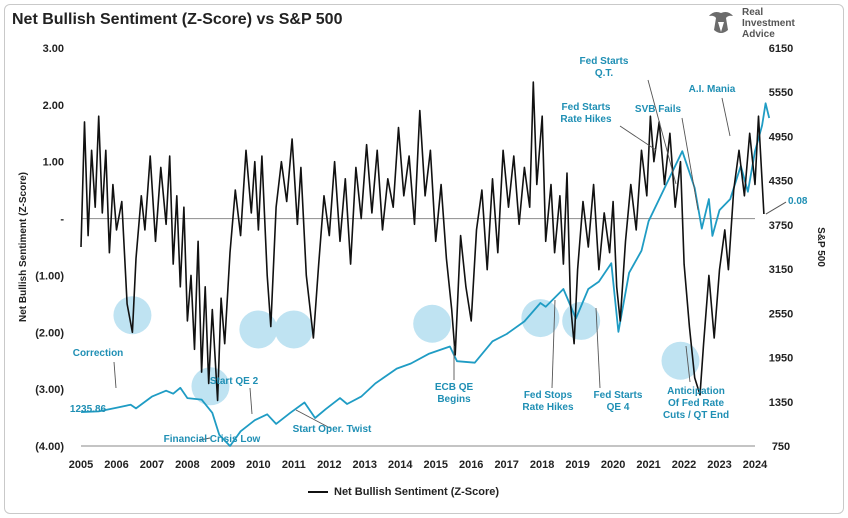 This screenshot has height=518, width=848. Describe the element at coordinates (542, 465) in the screenshot. I see `x-tick-label: 2018` at that location.